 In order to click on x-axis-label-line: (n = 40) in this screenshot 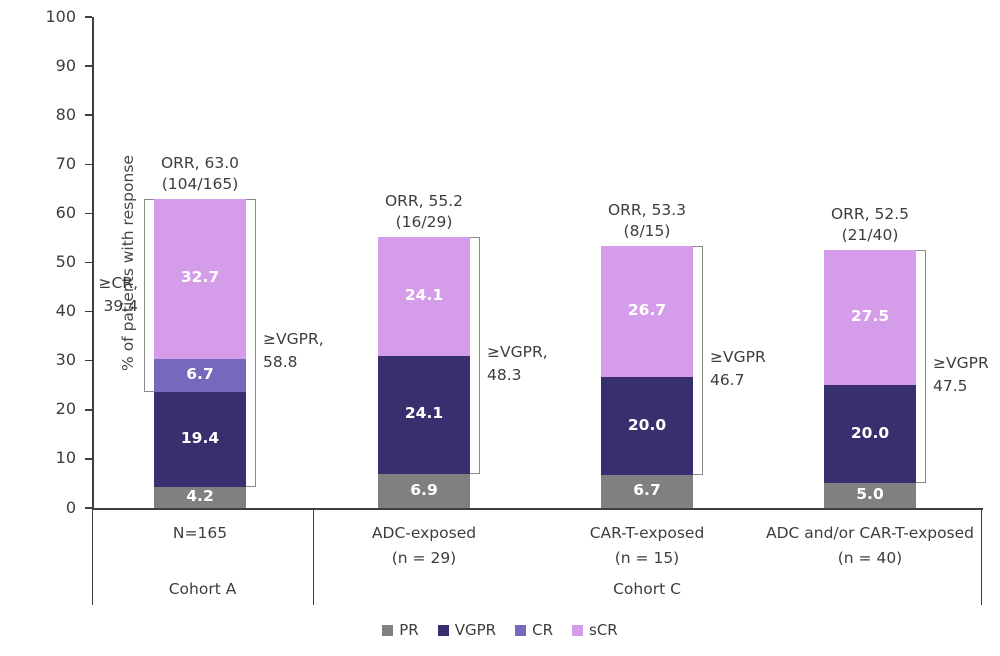, I will do `click(870, 558)`.